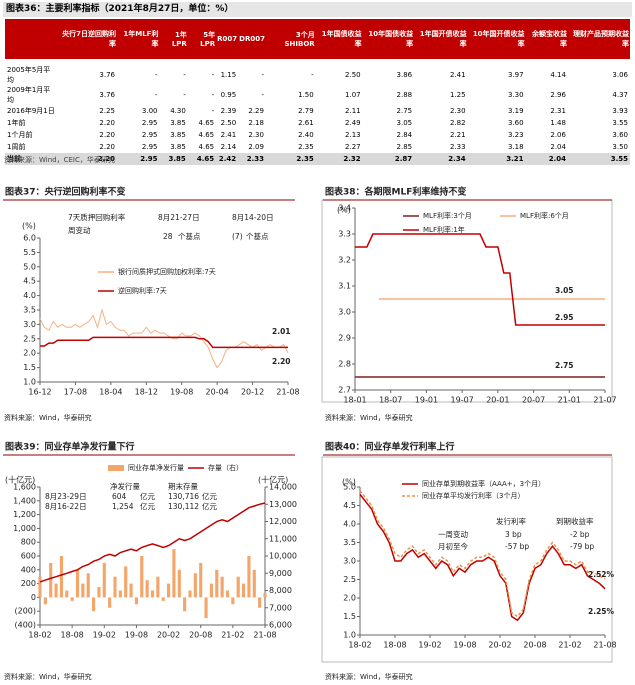 This screenshot has height=685, width=635. What do you see at coordinates (453, 546) in the screenshot?
I see `rate-table-label: 月初至今` at bounding box center [453, 546].